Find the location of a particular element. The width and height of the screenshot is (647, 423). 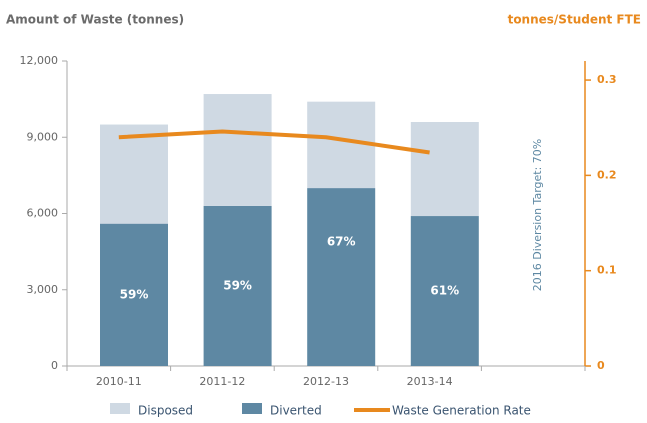

x-tick-label: 2013-14 is located at coordinates (430, 381).